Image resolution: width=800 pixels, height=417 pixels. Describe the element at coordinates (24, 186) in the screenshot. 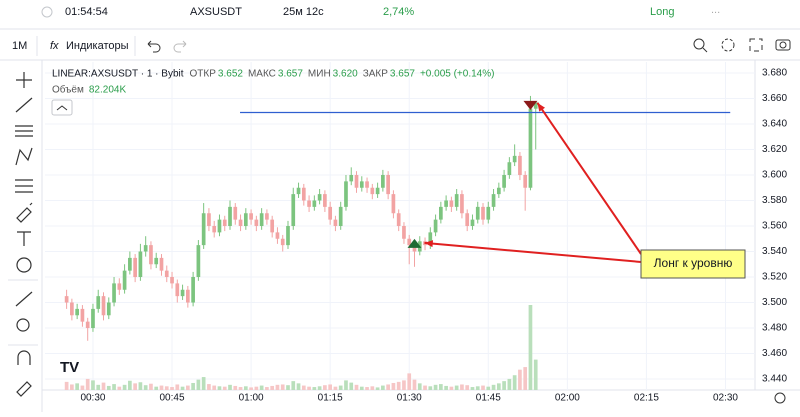

I see `prediction-tool` at that location.